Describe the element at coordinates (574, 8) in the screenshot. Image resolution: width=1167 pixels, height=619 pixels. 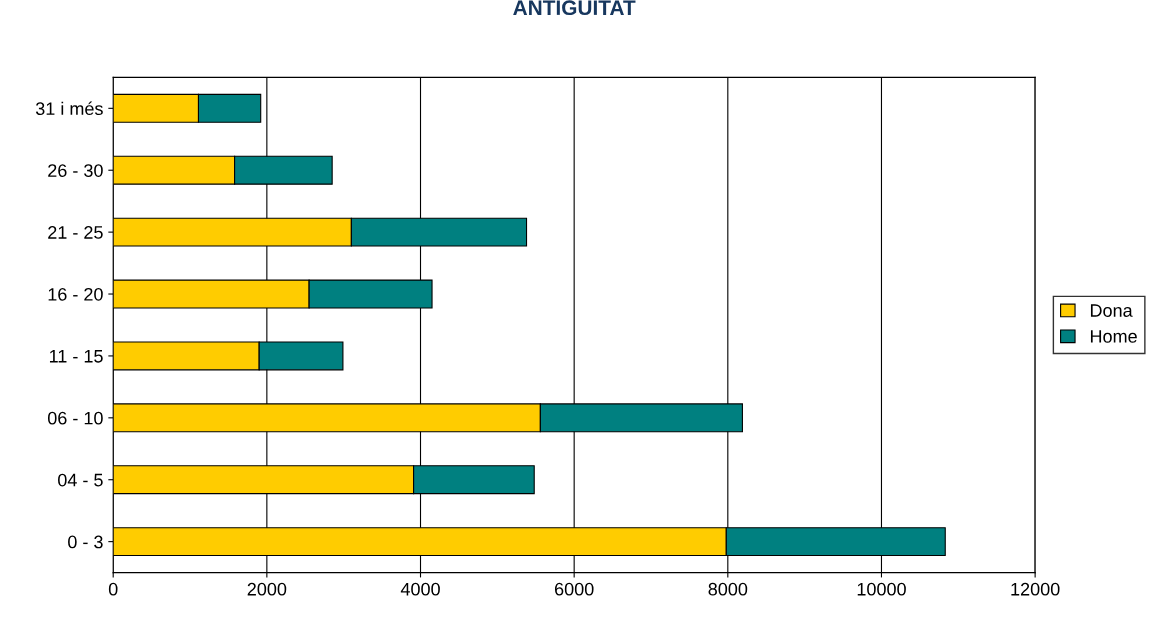
I see `chart-title: ANTIGUITAT` at that location.